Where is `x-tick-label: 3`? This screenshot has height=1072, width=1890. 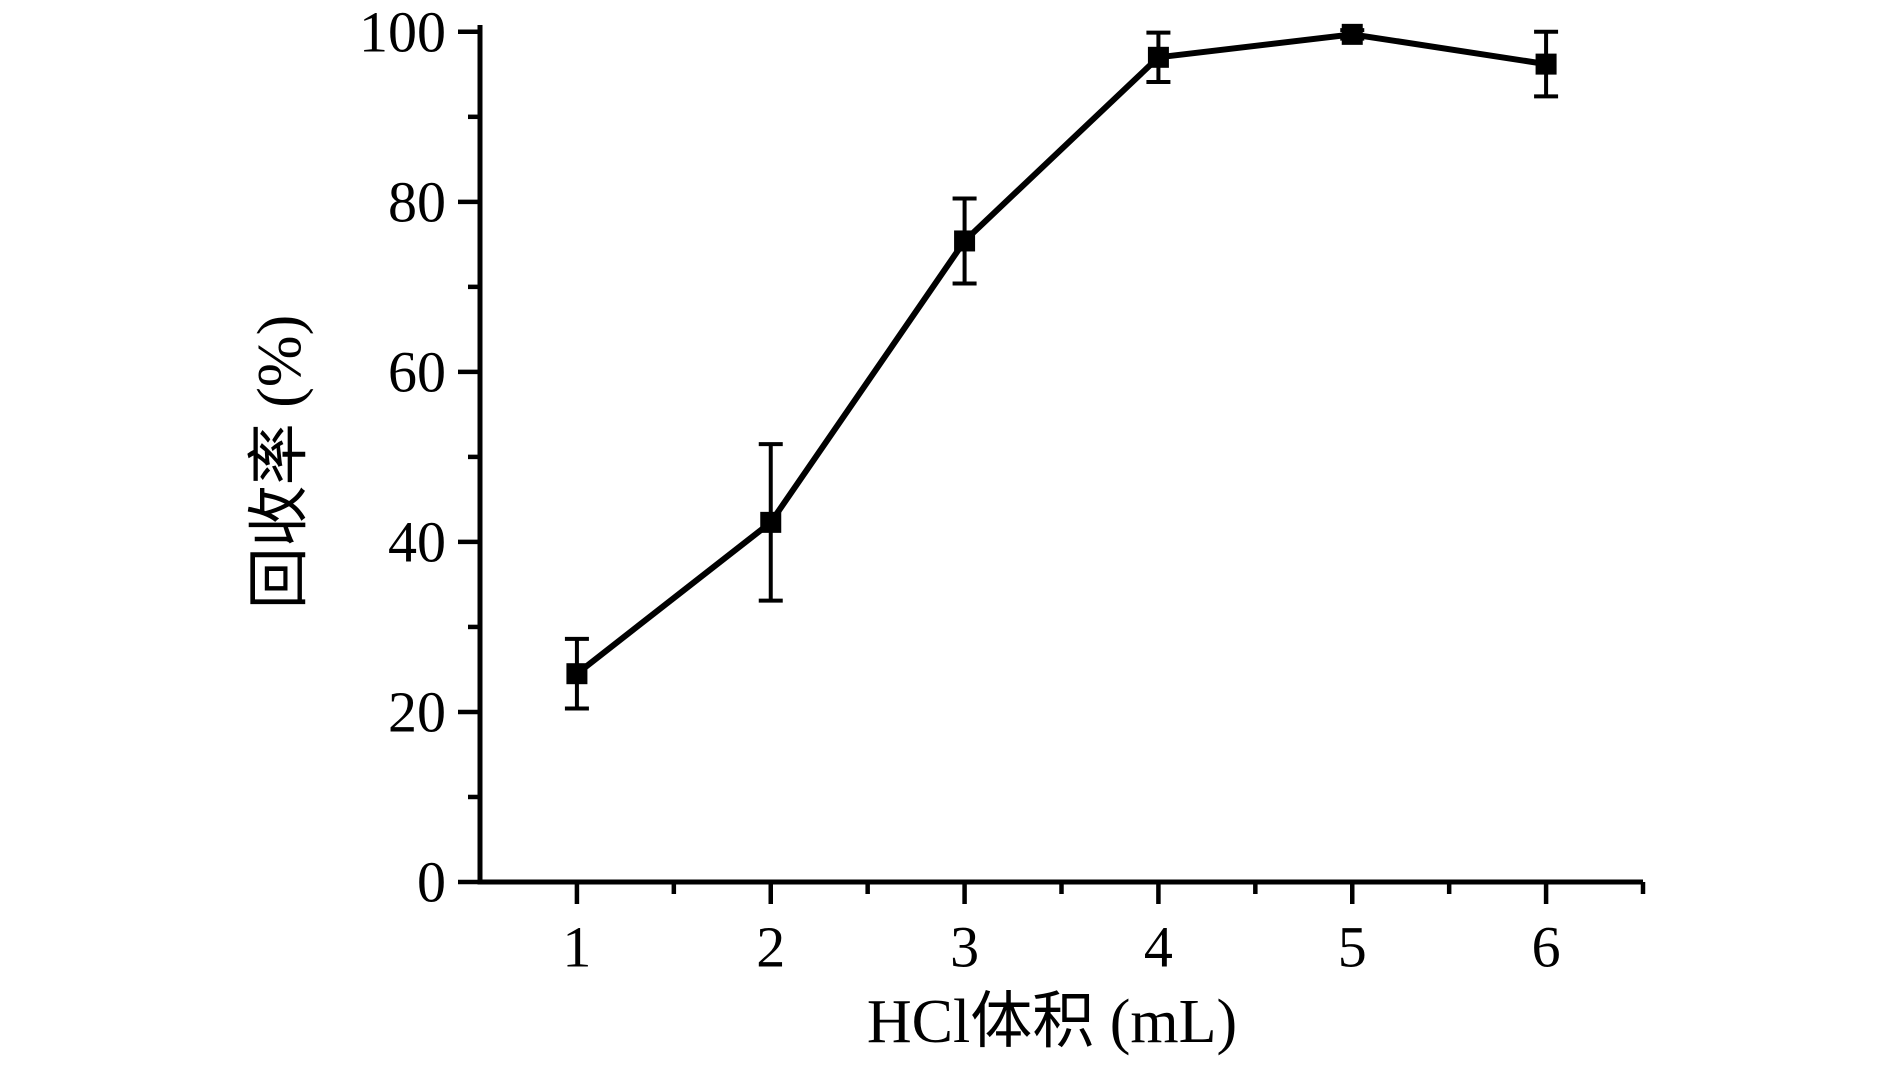
x-tick-label: 3 is located at coordinates (964, 947).